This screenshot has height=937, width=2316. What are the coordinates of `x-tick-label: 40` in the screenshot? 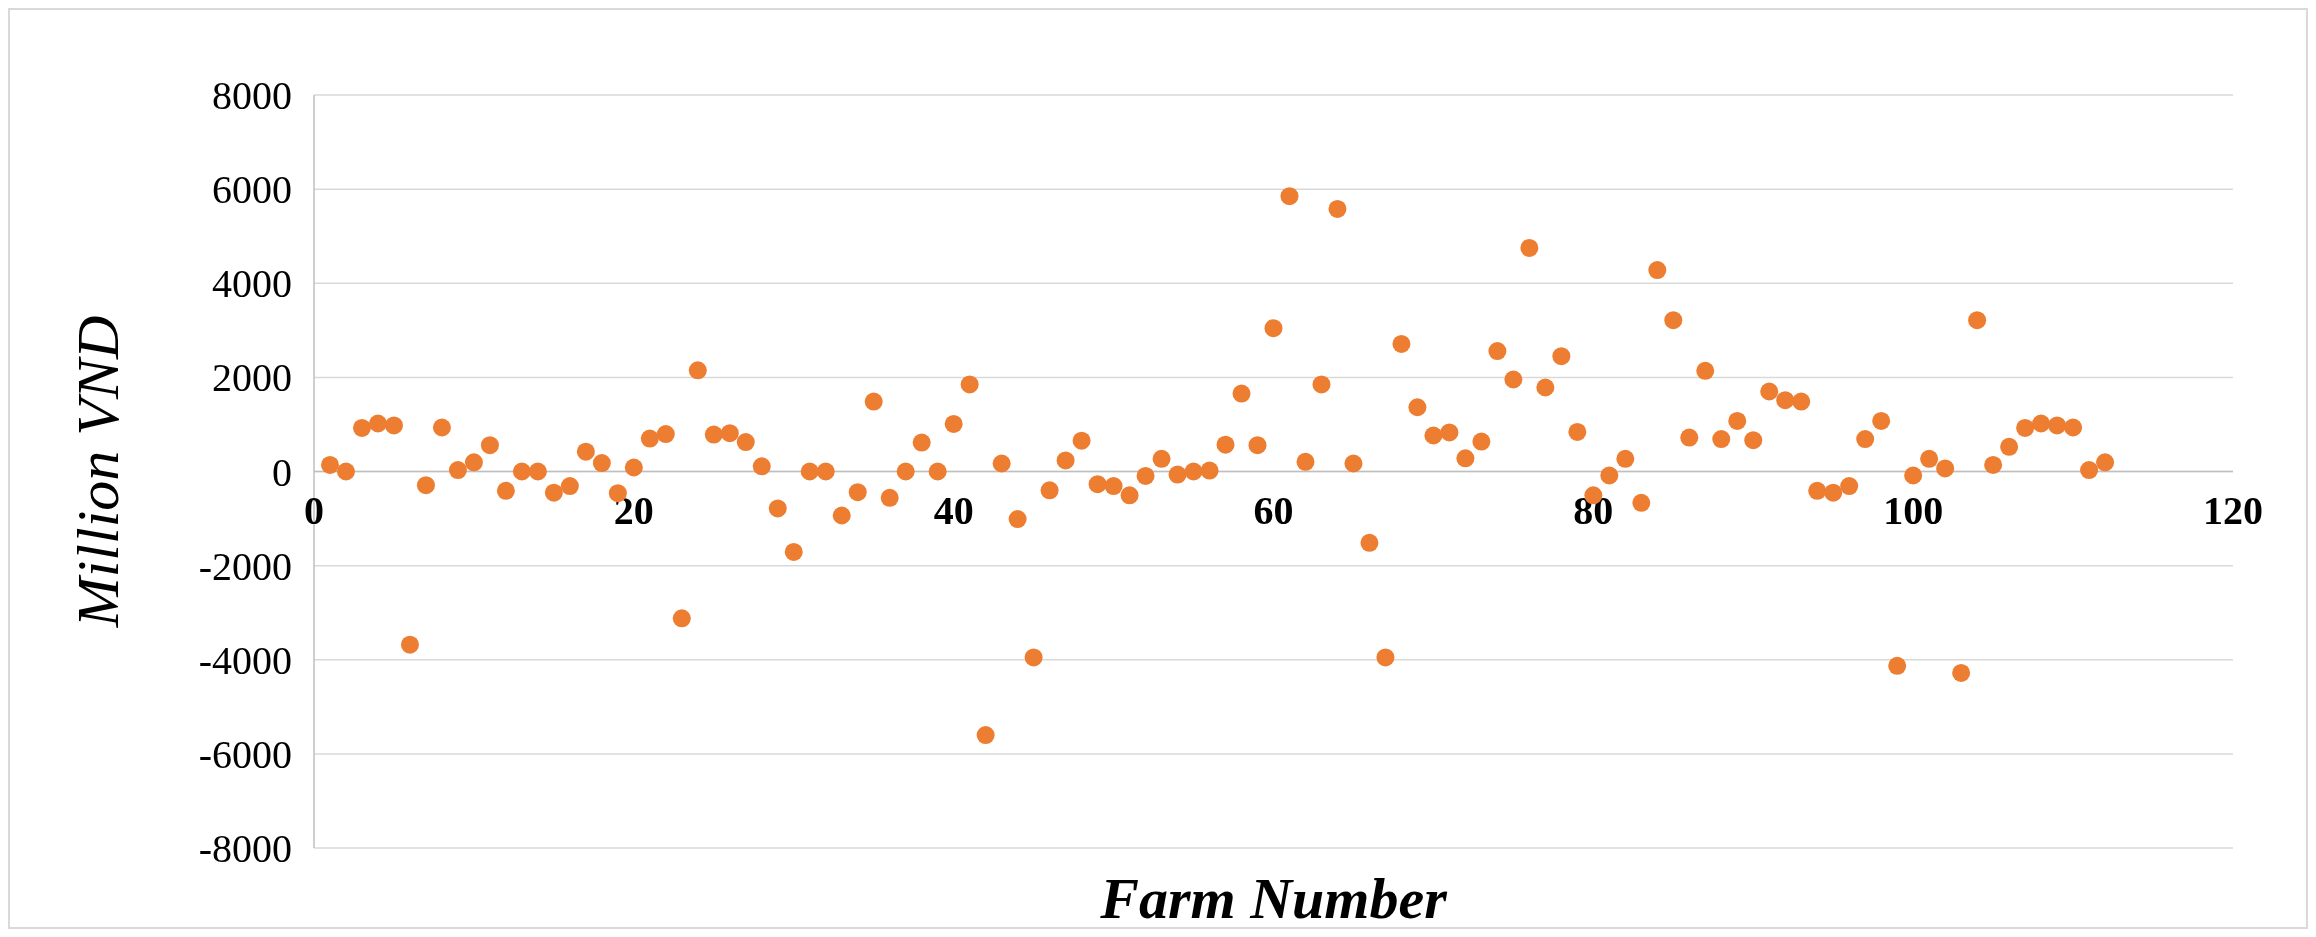 It's located at (953, 510).